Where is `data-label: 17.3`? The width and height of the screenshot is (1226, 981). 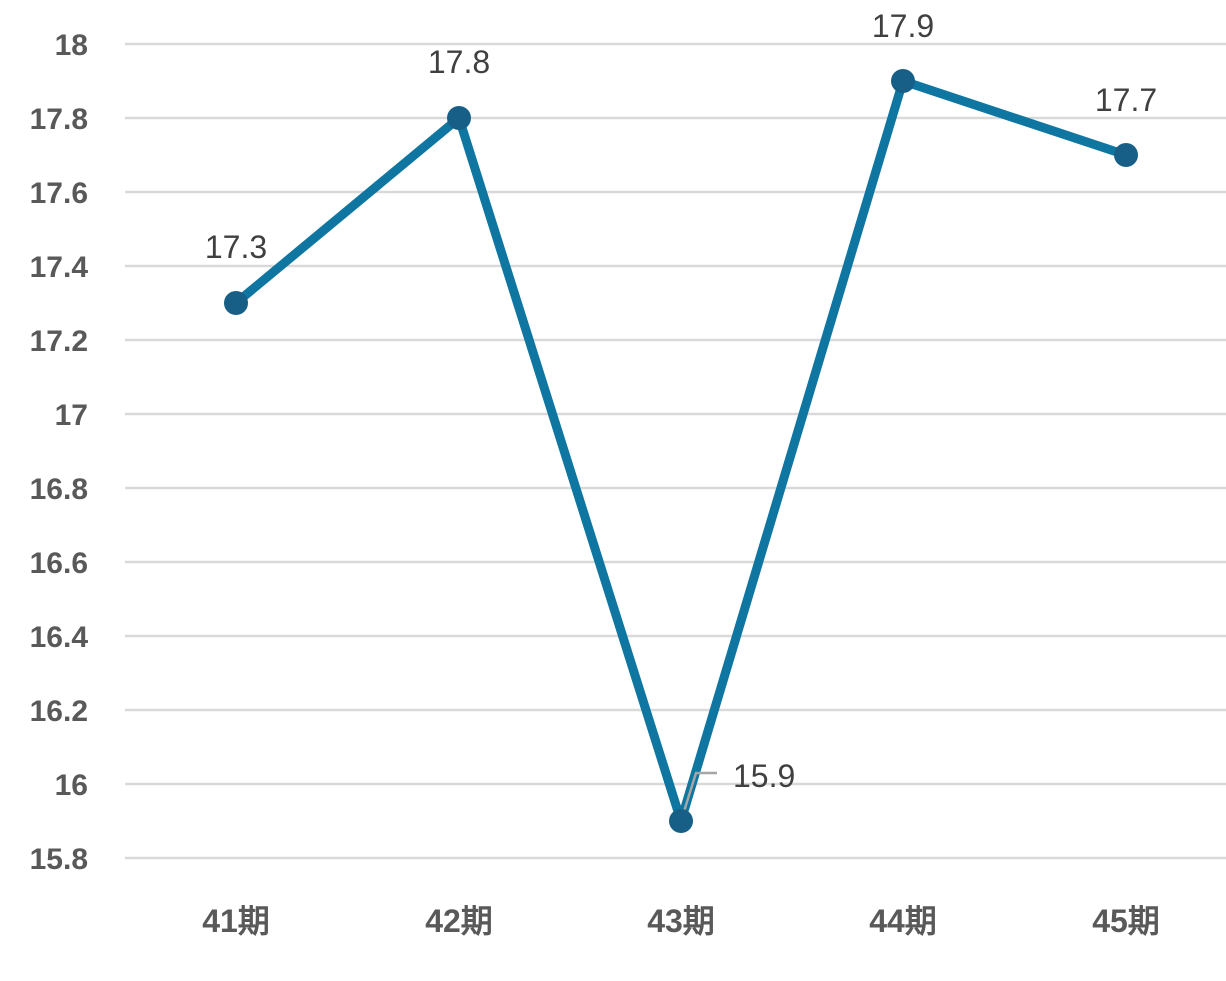
data-label: 17.3 is located at coordinates (236, 247).